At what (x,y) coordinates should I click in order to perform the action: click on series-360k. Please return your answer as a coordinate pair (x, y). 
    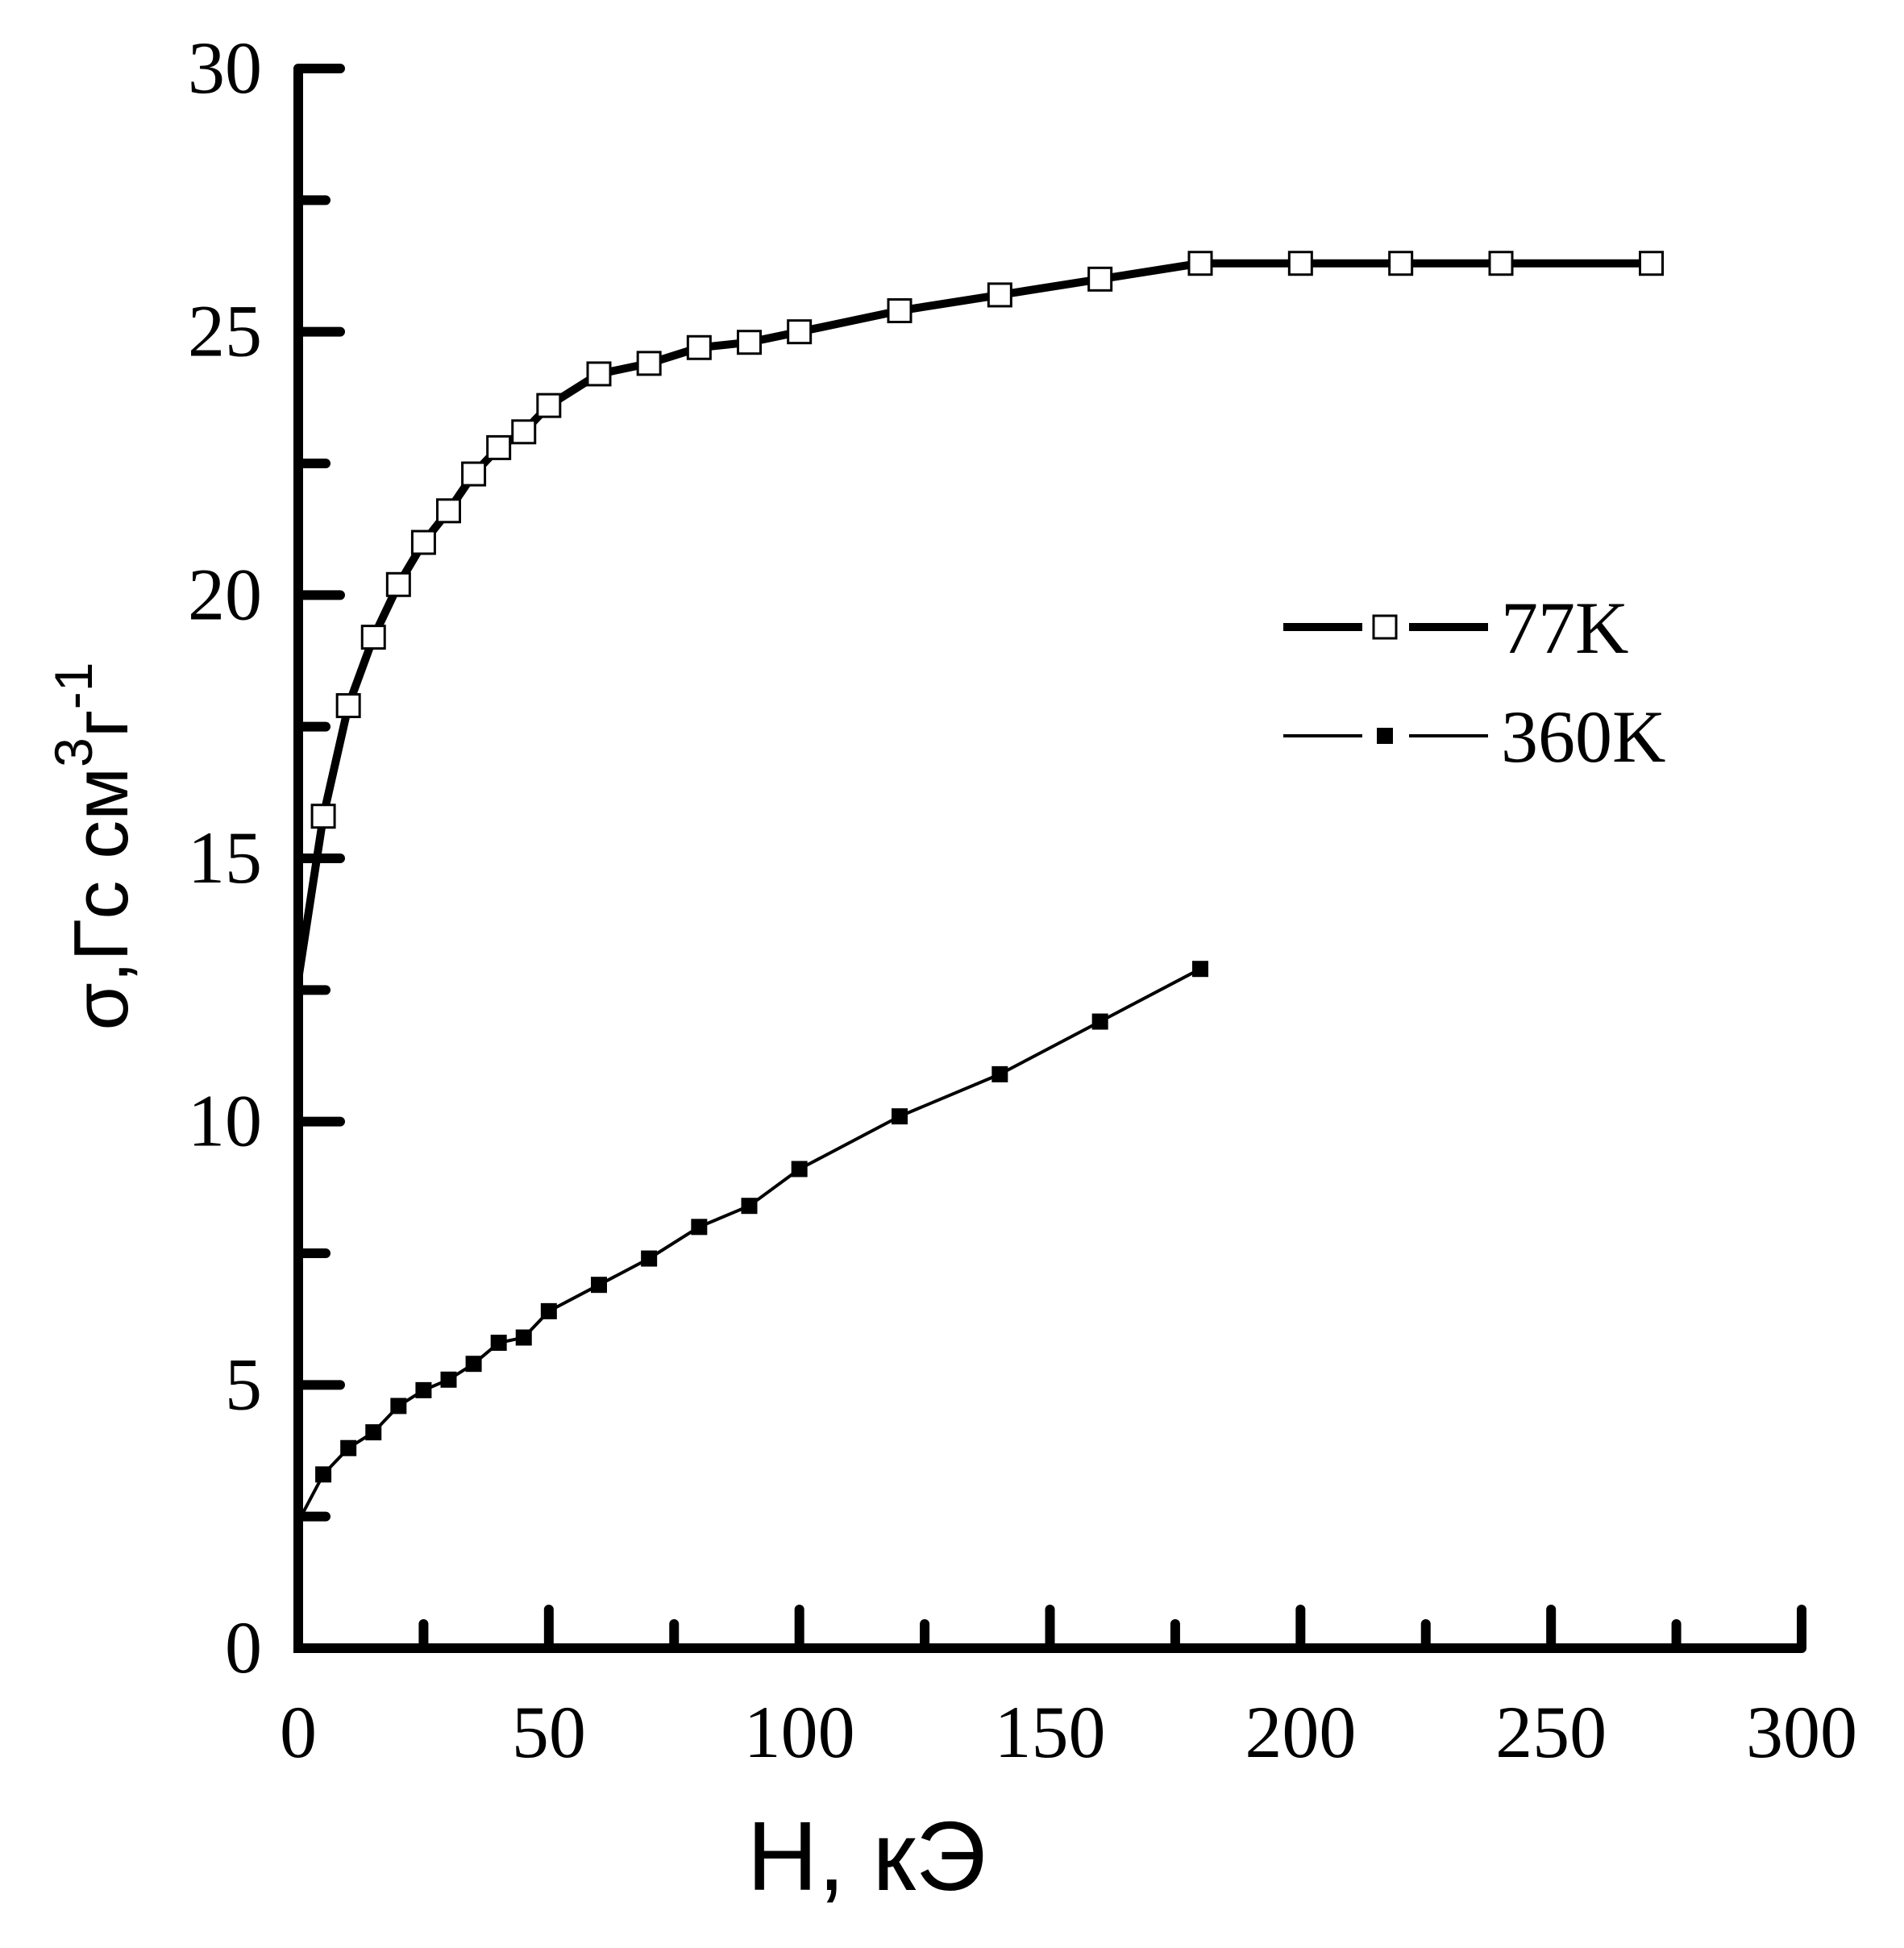
    Looking at the image, I should click on (752, 1242).